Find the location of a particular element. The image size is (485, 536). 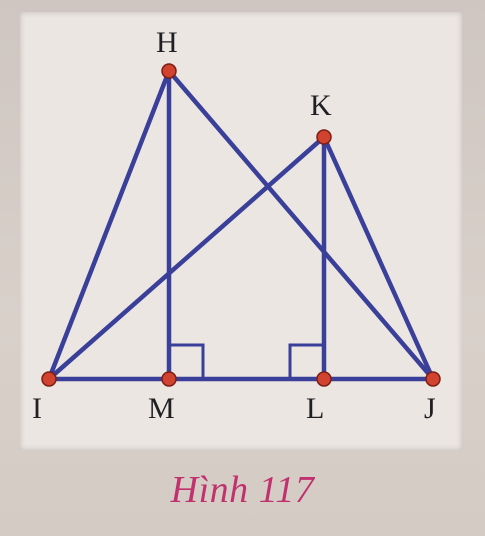

label-I: I is located at coordinates (37, 408).